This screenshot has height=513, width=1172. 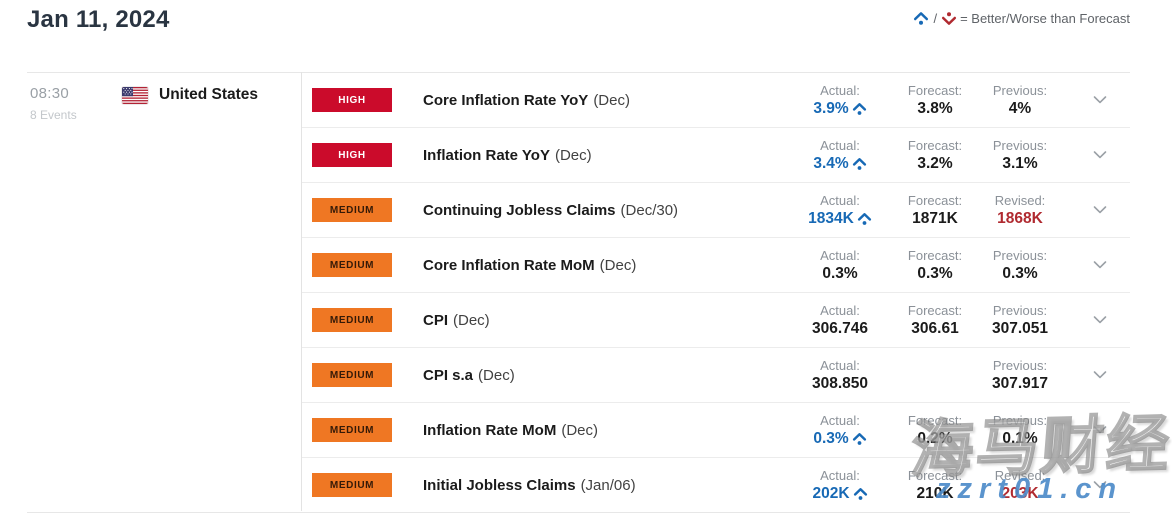 I want to click on previous-column: Previous: 4%, so click(x=1020, y=100).